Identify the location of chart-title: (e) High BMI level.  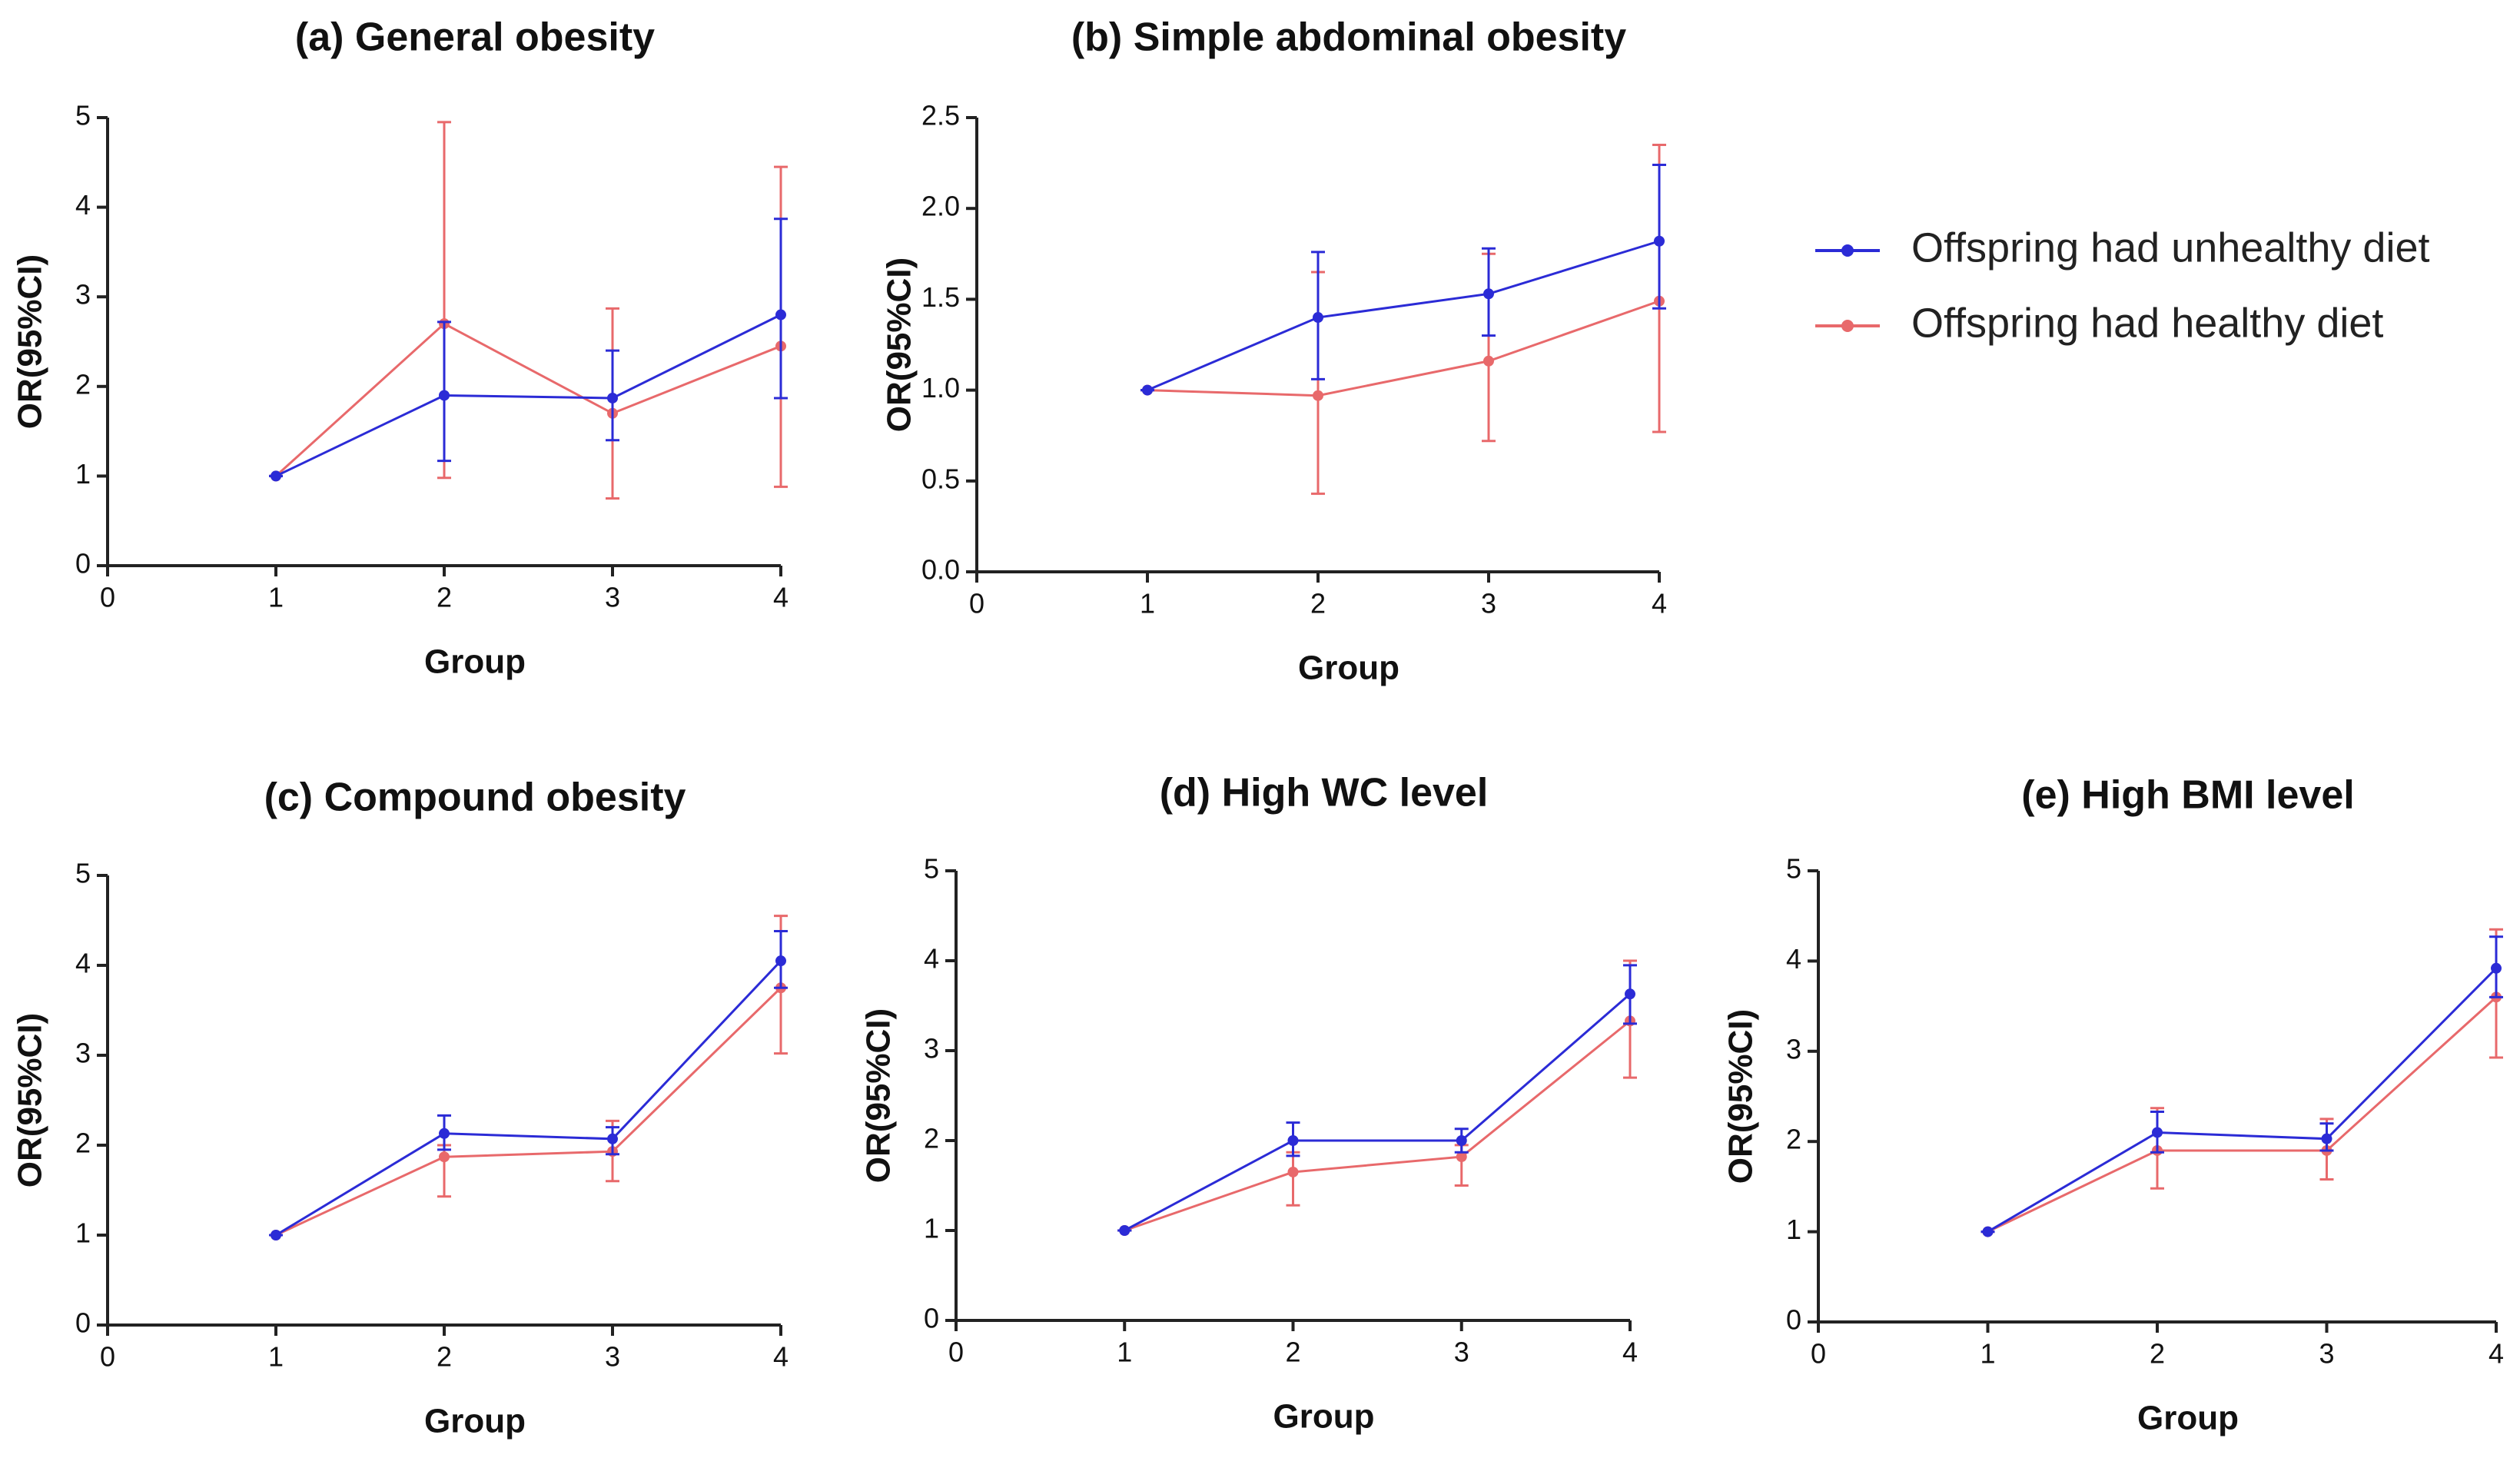
(2188, 795).